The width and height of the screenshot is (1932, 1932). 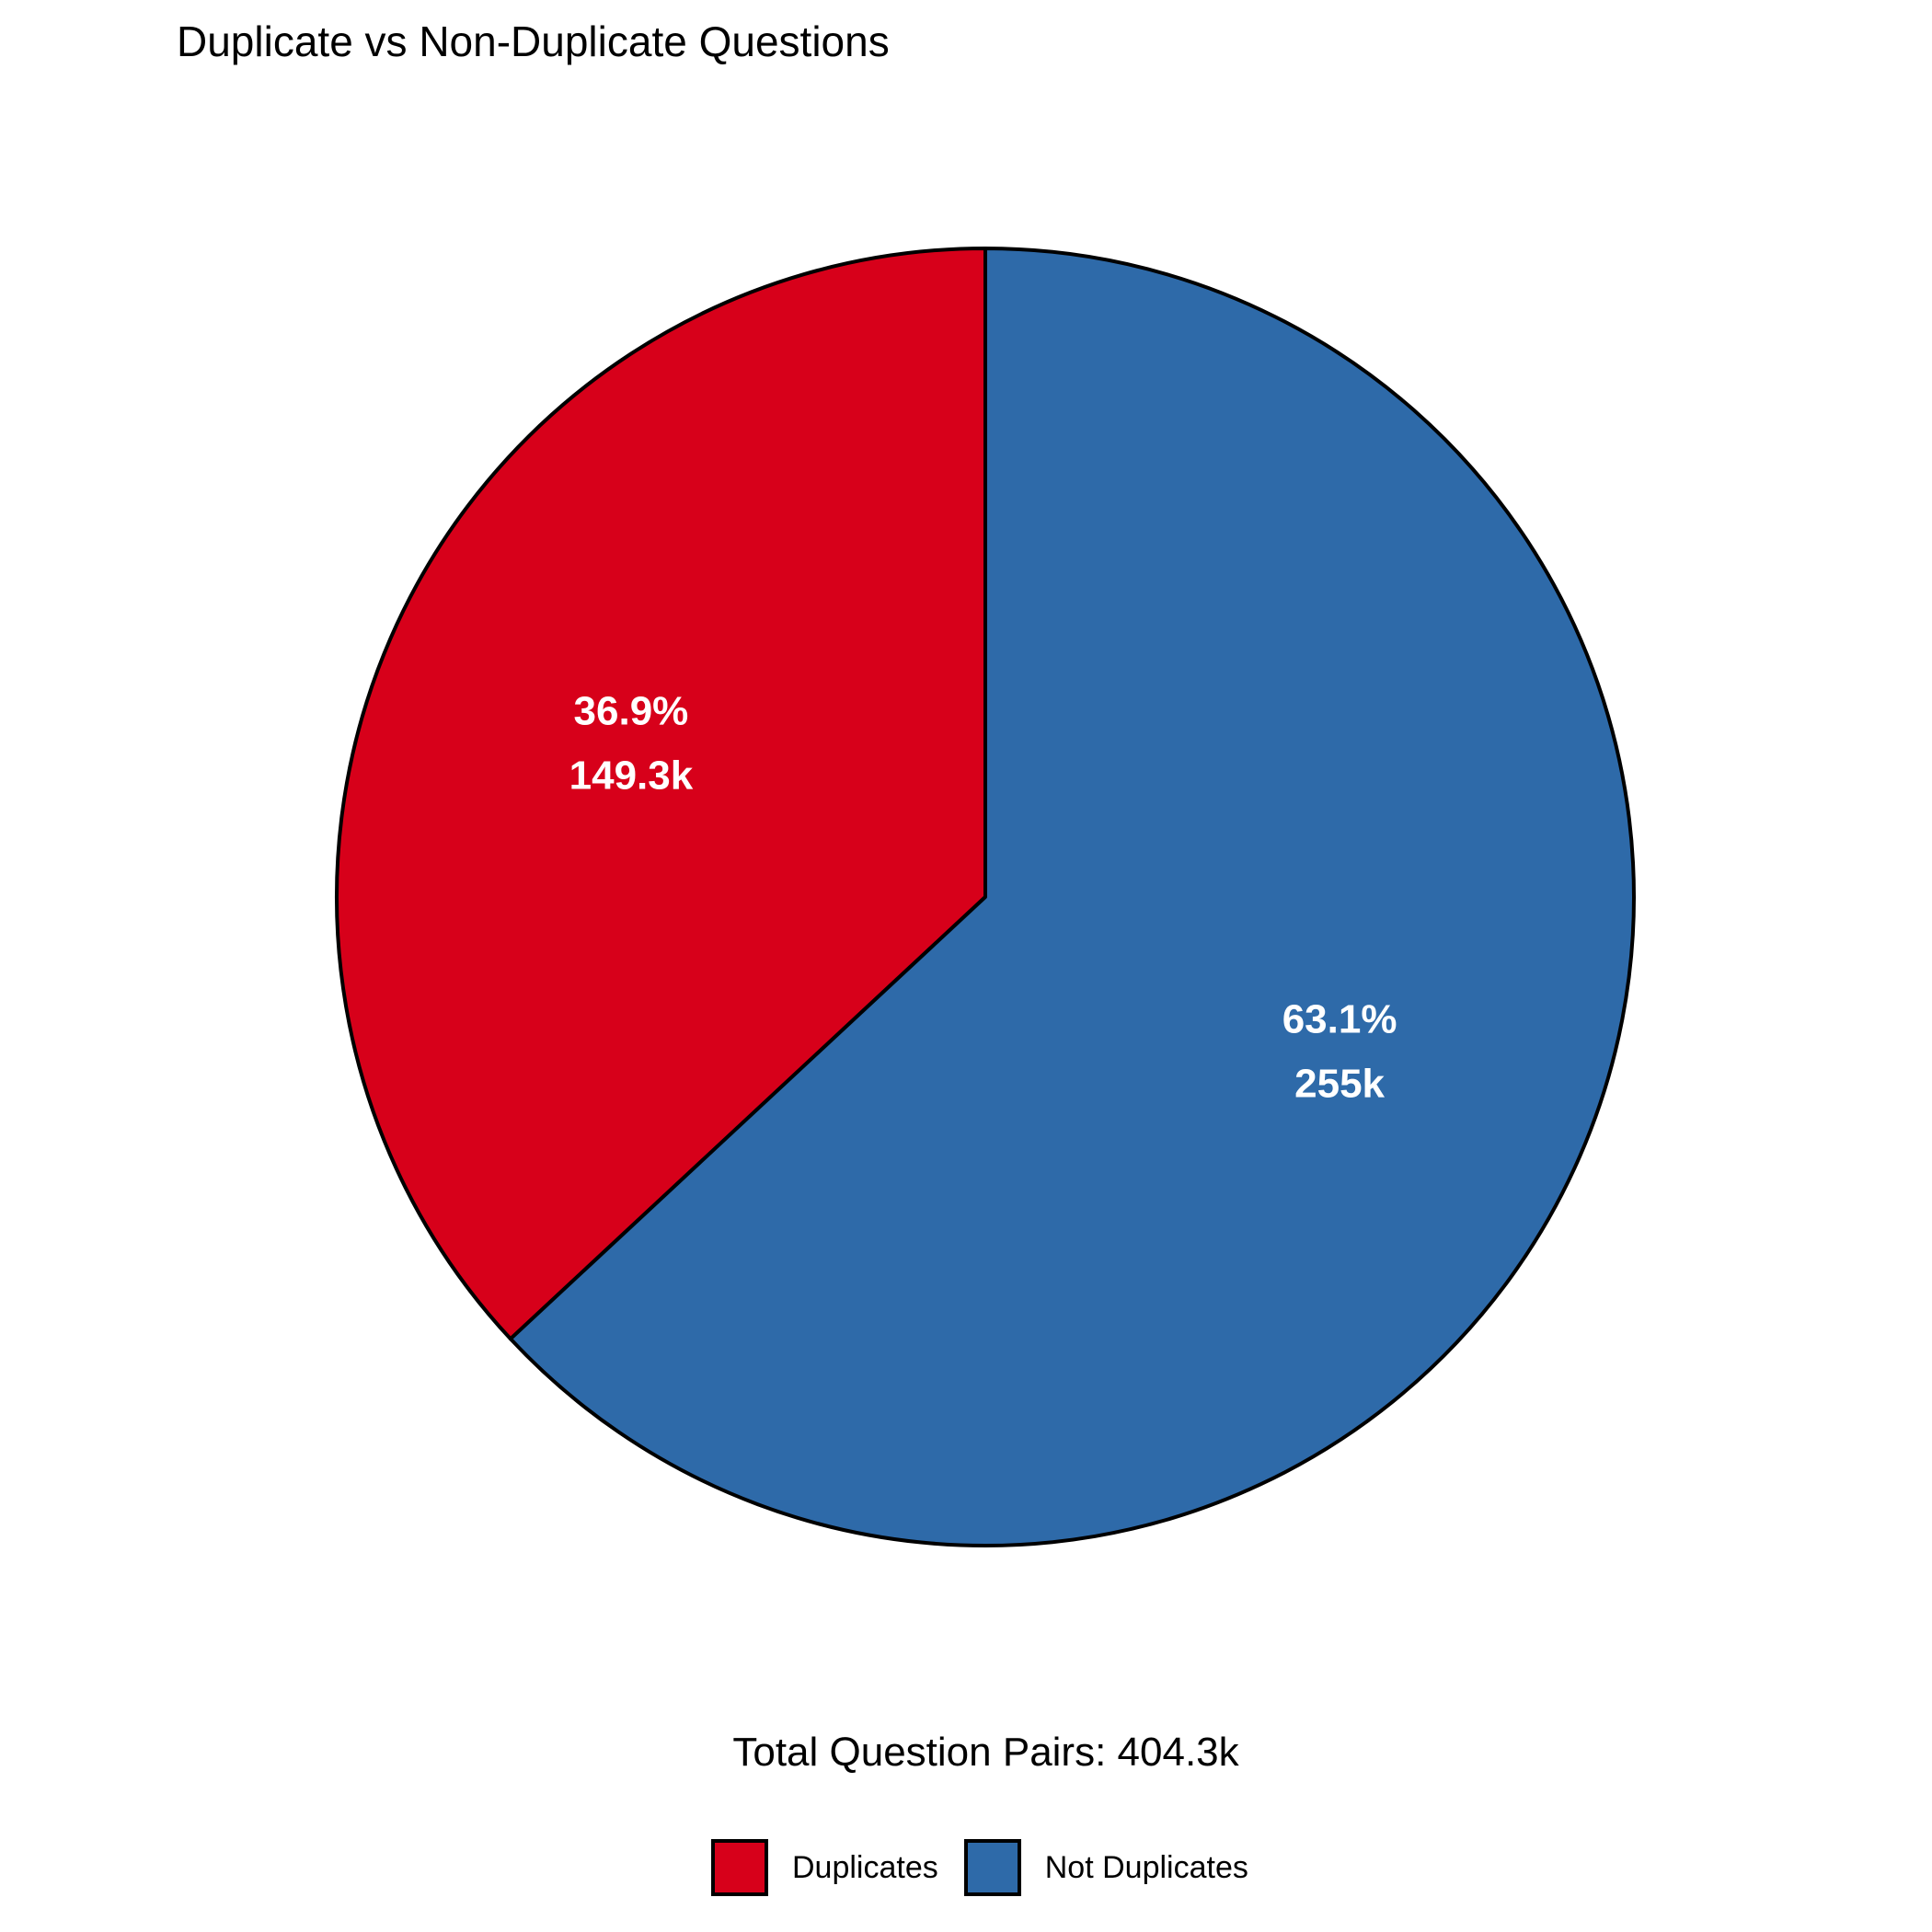 I want to click on legend-item-duplicates: Duplicates, so click(x=824, y=1867).